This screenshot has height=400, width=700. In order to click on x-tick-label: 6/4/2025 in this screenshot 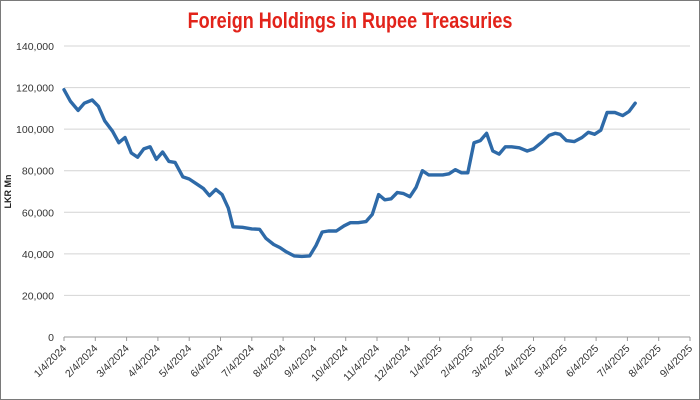, I will do `click(582, 361)`.